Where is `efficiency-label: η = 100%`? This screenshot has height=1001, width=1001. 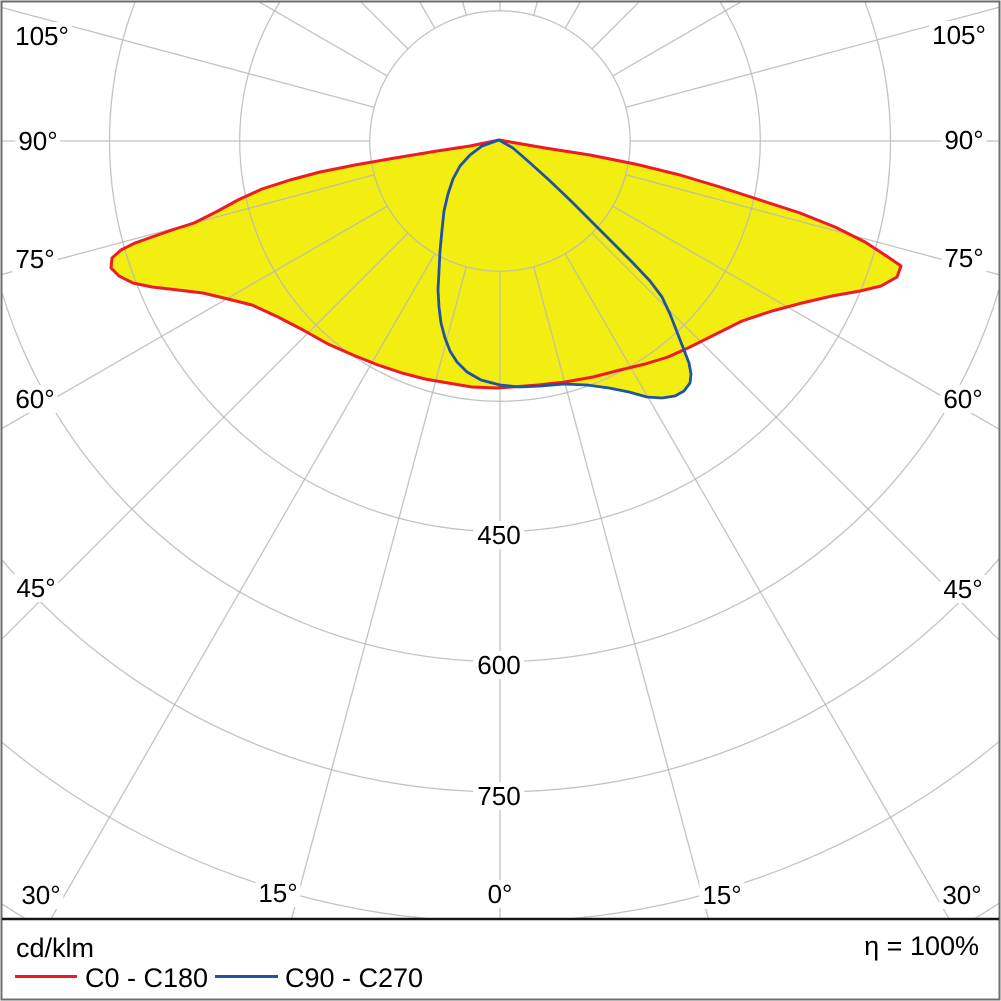
efficiency-label: η = 100% is located at coordinates (921, 946).